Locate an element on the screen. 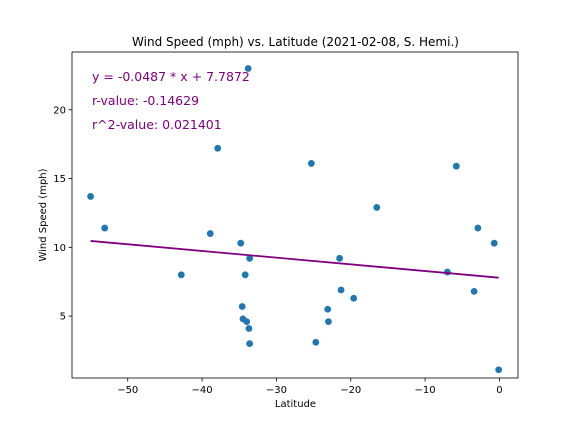 Image resolution: width=576 pixels, height=432 pixels. x-tick-label: −50 is located at coordinates (127, 390).